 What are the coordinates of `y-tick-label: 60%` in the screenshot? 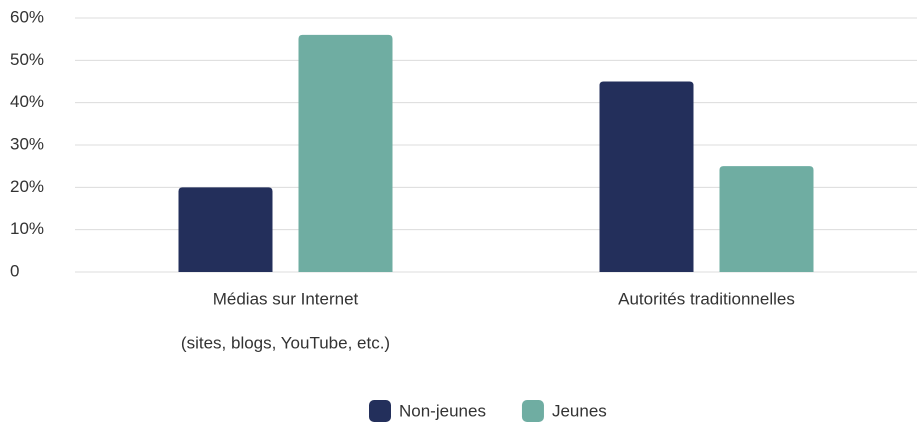 It's located at (27, 16).